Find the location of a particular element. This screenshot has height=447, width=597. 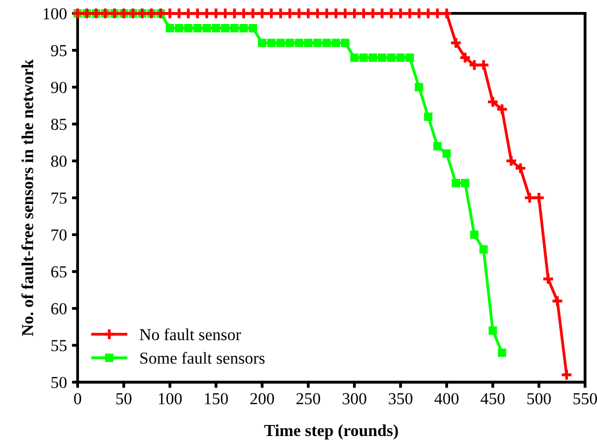

y-tick-label: 65 is located at coordinates (59, 272).